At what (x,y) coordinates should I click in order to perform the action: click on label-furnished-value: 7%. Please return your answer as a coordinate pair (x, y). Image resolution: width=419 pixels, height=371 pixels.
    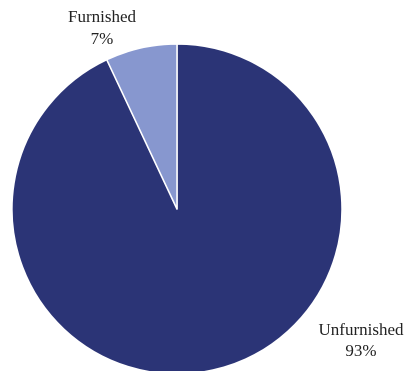
    Looking at the image, I should click on (102, 38).